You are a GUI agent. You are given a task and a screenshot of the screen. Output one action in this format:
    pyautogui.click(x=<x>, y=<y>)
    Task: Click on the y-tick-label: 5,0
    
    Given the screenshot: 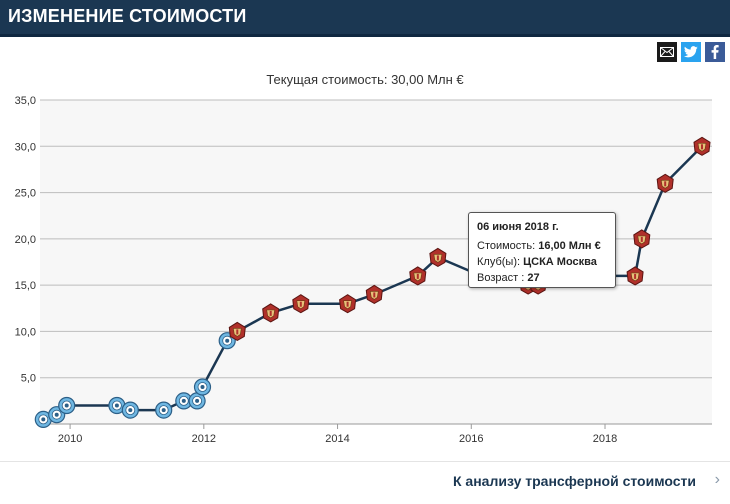 What is the action you would take?
    pyautogui.click(x=28, y=379)
    